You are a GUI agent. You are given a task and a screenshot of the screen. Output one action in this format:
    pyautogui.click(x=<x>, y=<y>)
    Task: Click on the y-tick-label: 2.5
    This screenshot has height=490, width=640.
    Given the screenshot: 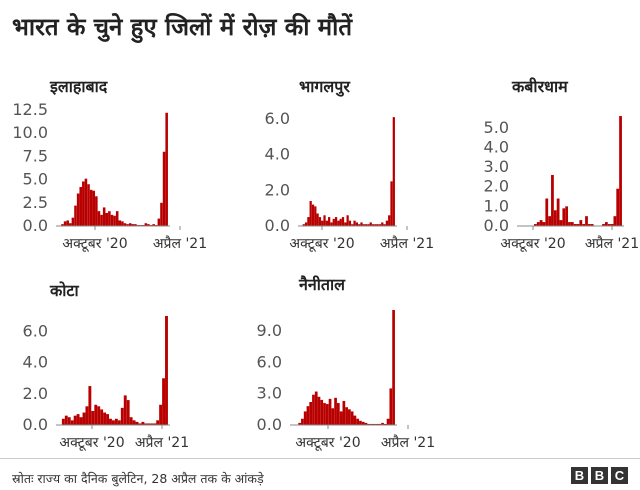 What is the action you would take?
    pyautogui.click(x=35, y=202)
    